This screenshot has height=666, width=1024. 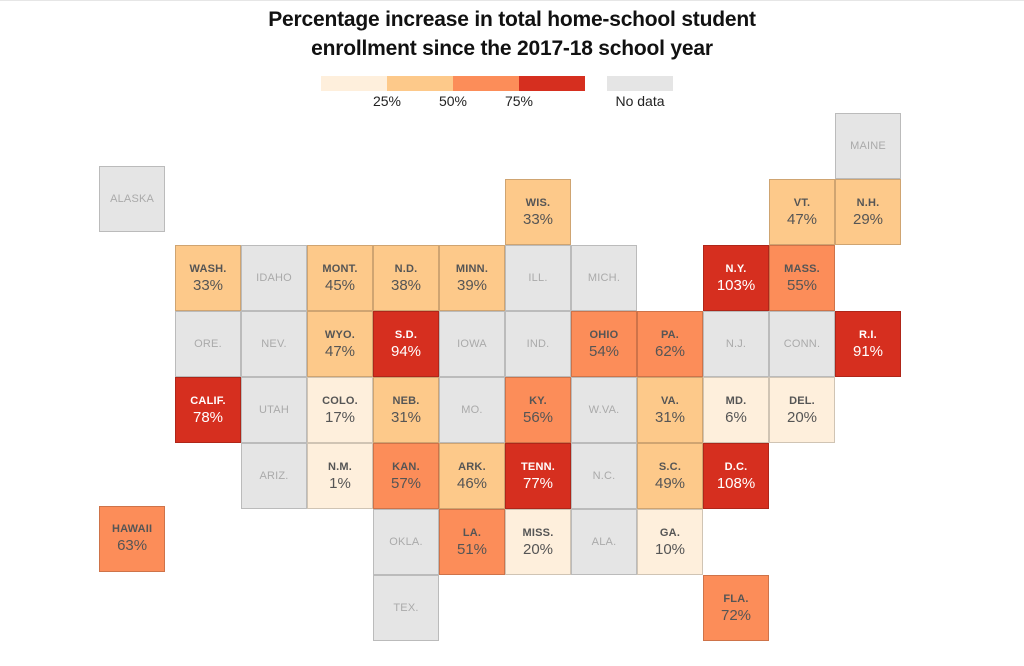 I want to click on state-label: PA., so click(x=670, y=334).